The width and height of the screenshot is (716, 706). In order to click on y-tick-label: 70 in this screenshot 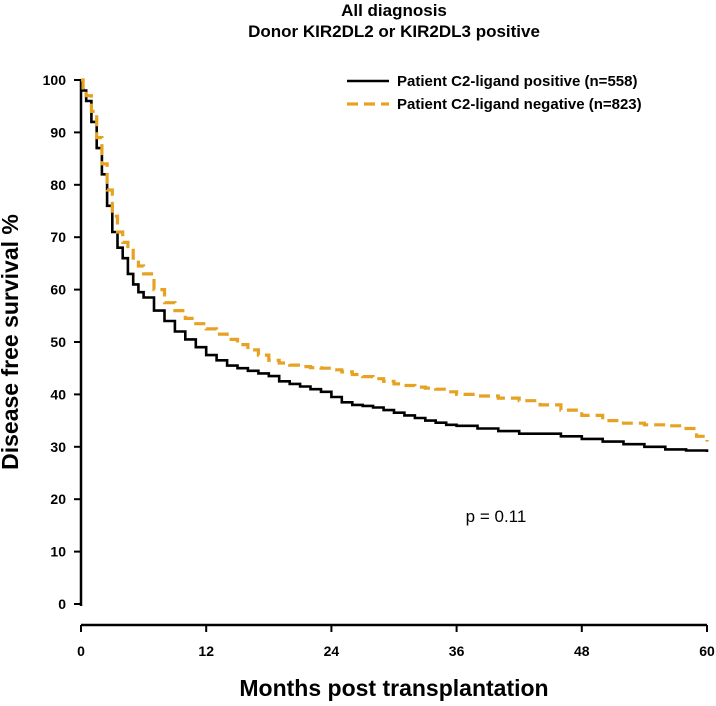, I will do `click(58, 237)`.